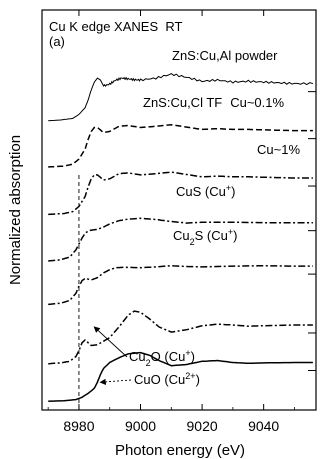  Describe the element at coordinates (278, 149) in the screenshot. I see `series-label: Cu~1%` at that location.